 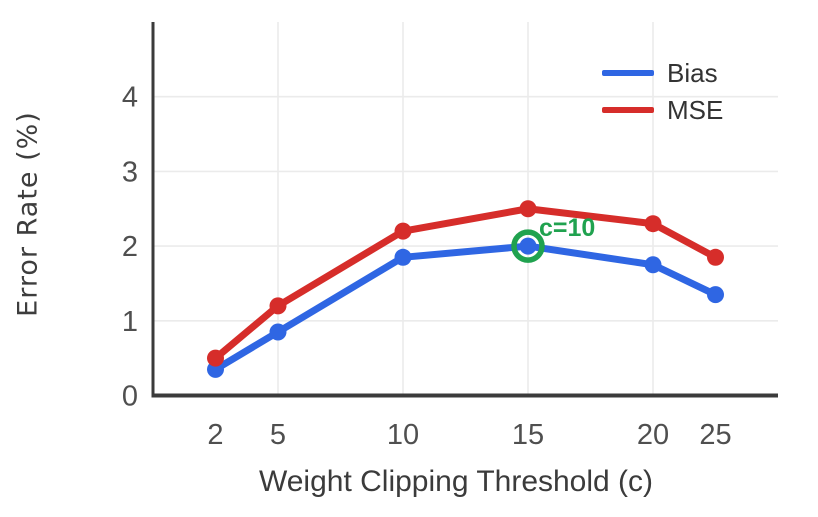 What do you see at coordinates (28, 214) in the screenshot?
I see `y-axis-title: Error Rate (%)` at bounding box center [28, 214].